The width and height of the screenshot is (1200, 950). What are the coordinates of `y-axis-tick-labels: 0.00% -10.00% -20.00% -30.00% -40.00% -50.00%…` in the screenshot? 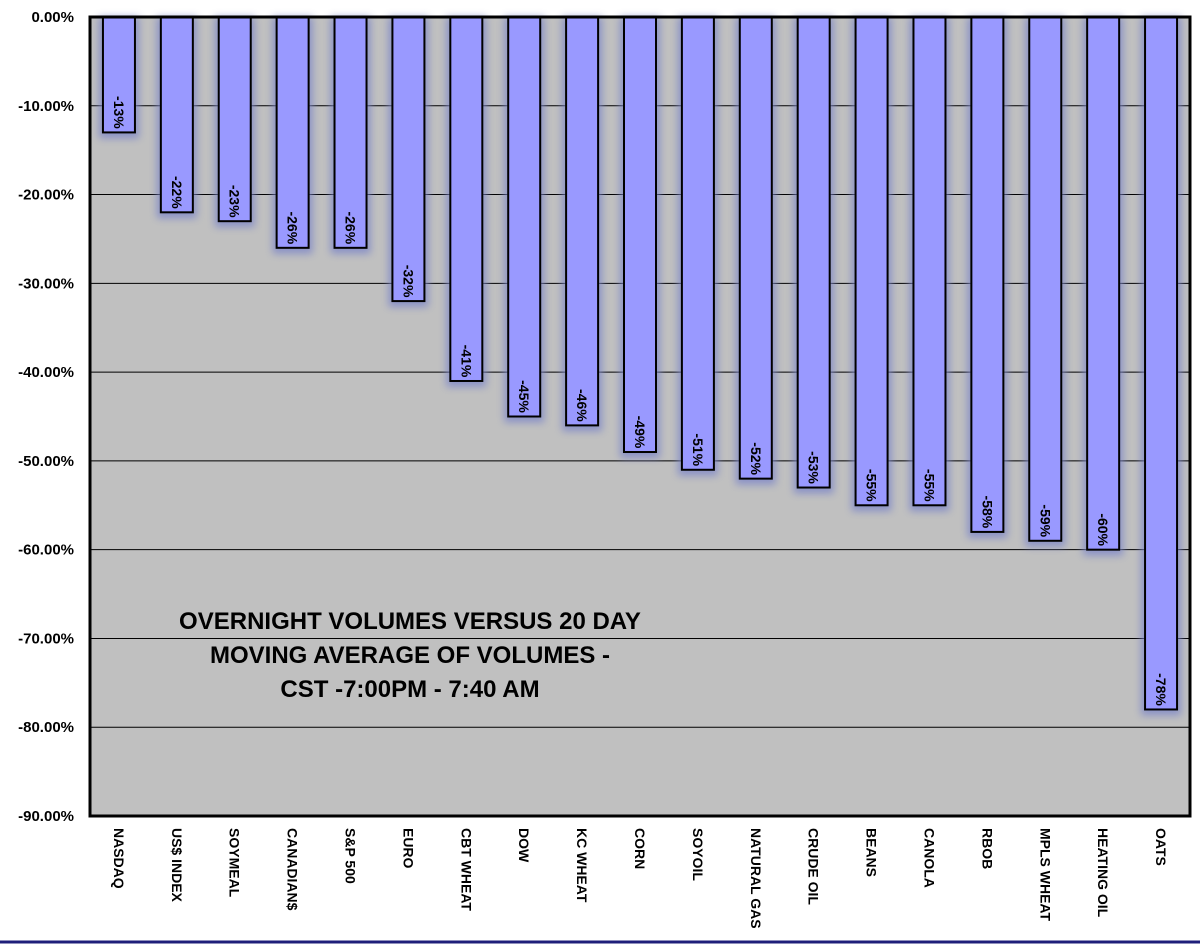 It's located at (46, 417).